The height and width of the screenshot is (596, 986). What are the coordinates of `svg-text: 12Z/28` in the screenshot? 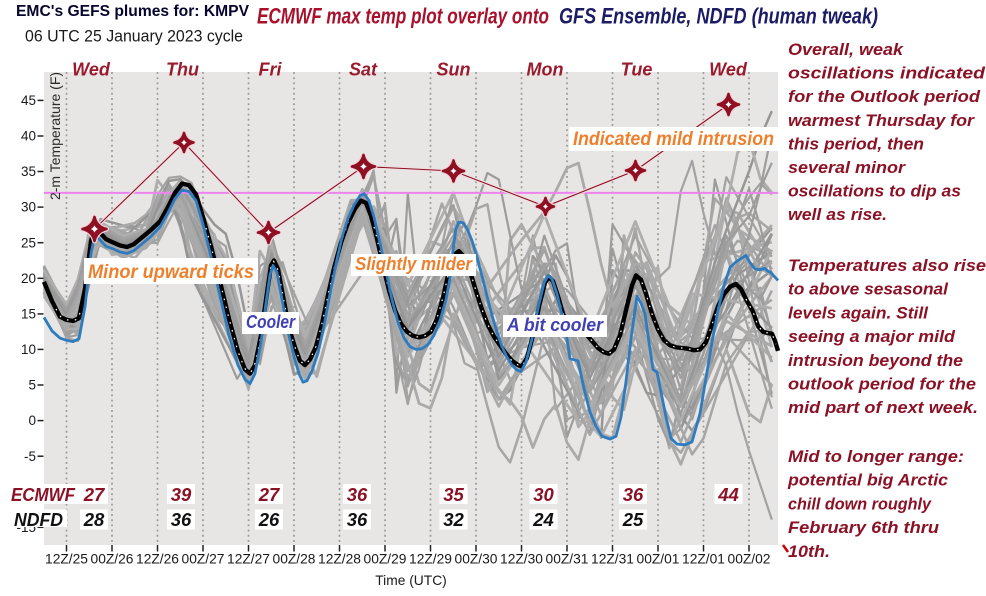 It's located at (339, 559).